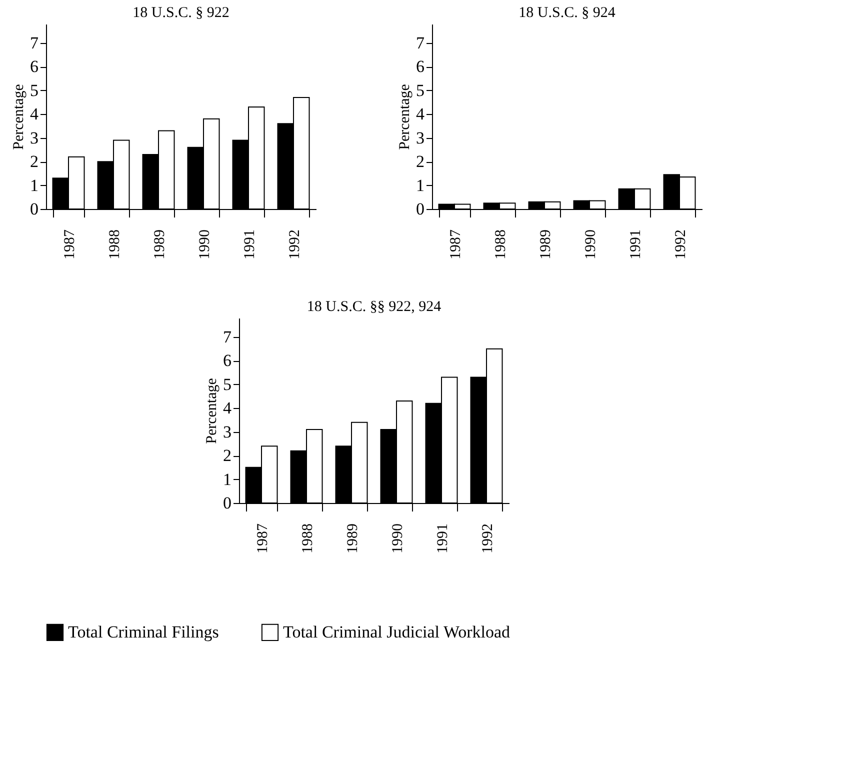 The height and width of the screenshot is (774, 864). What do you see at coordinates (567, 13) in the screenshot?
I see `chart-title: 18 U.S.C. § 924` at bounding box center [567, 13].